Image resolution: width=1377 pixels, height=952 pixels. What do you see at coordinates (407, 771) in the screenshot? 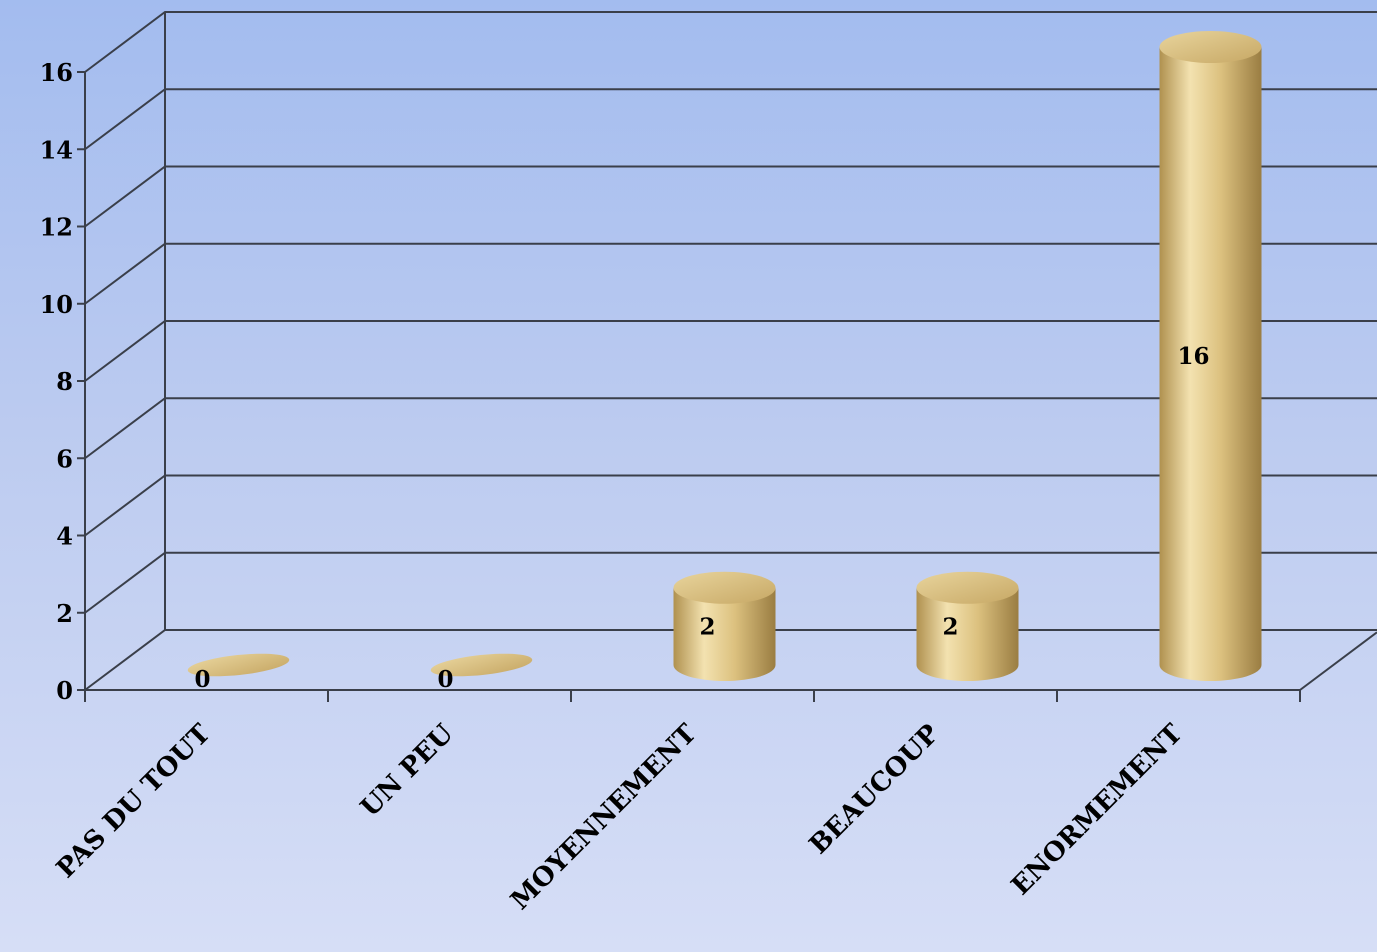
I see `x-tick-label: UN PEU` at bounding box center [407, 771].